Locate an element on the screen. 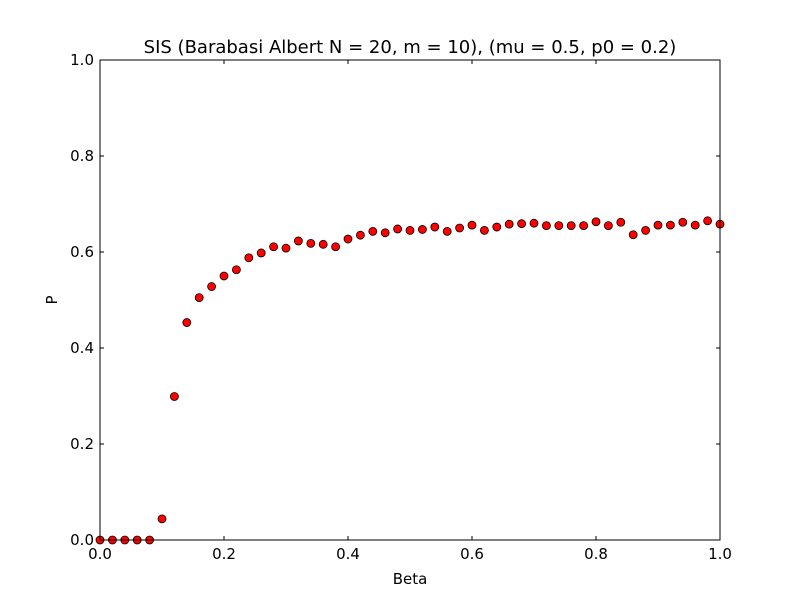  x-tick-label: 0.0 is located at coordinates (100, 554).